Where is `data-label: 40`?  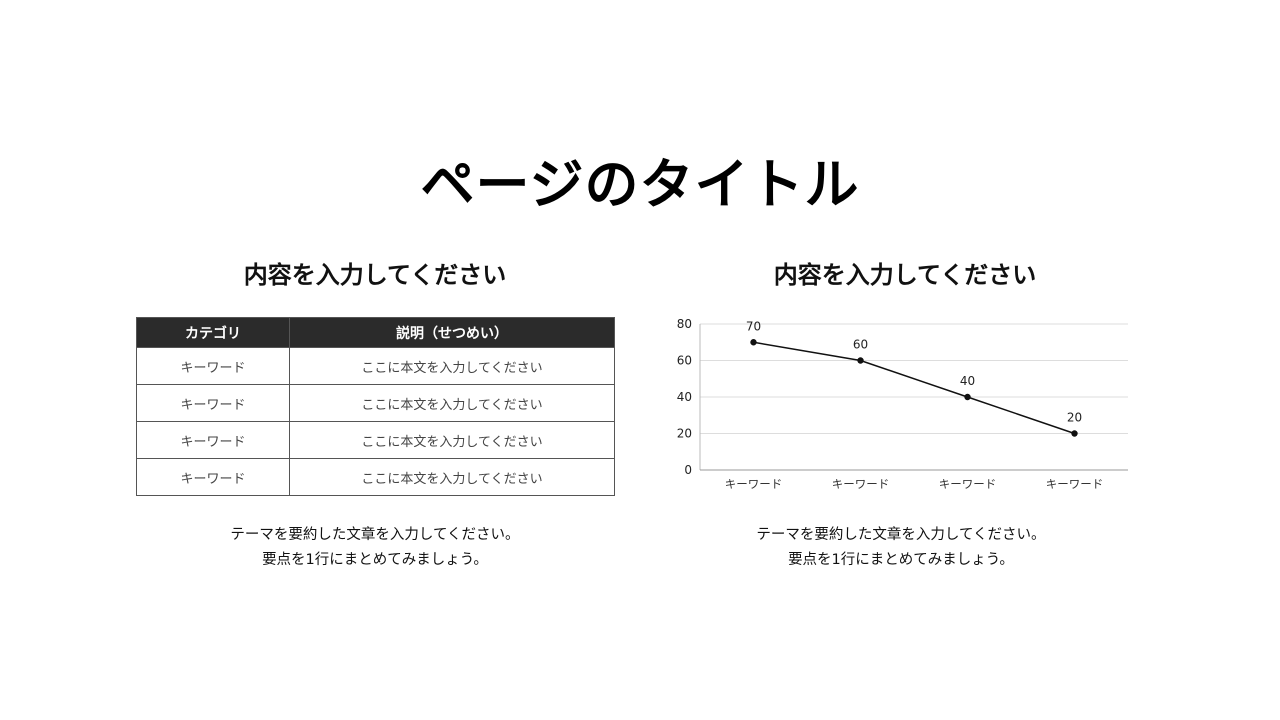
data-label: 40 is located at coordinates (967, 381).